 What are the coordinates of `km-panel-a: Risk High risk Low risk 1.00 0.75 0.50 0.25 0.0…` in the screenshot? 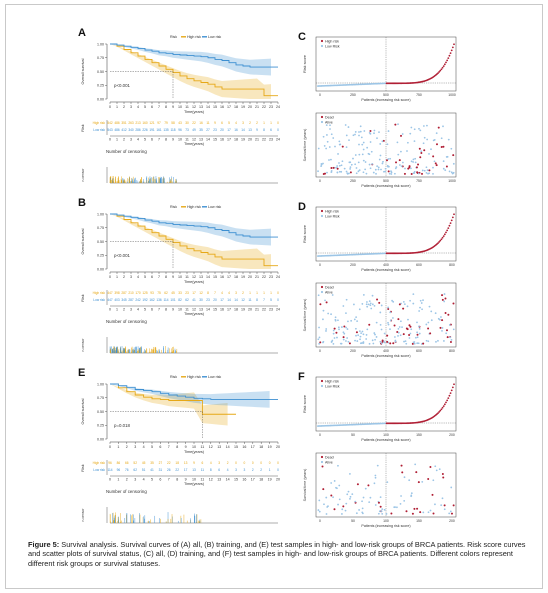 It's located at (180, 109).